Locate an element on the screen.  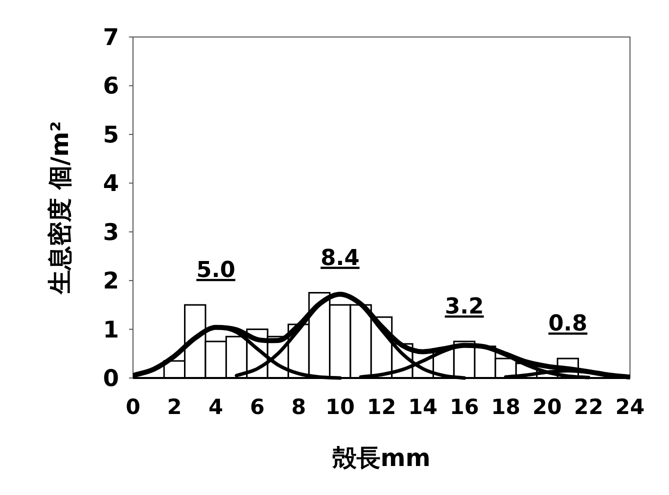
annotation: 5.0 is located at coordinates (216, 270).